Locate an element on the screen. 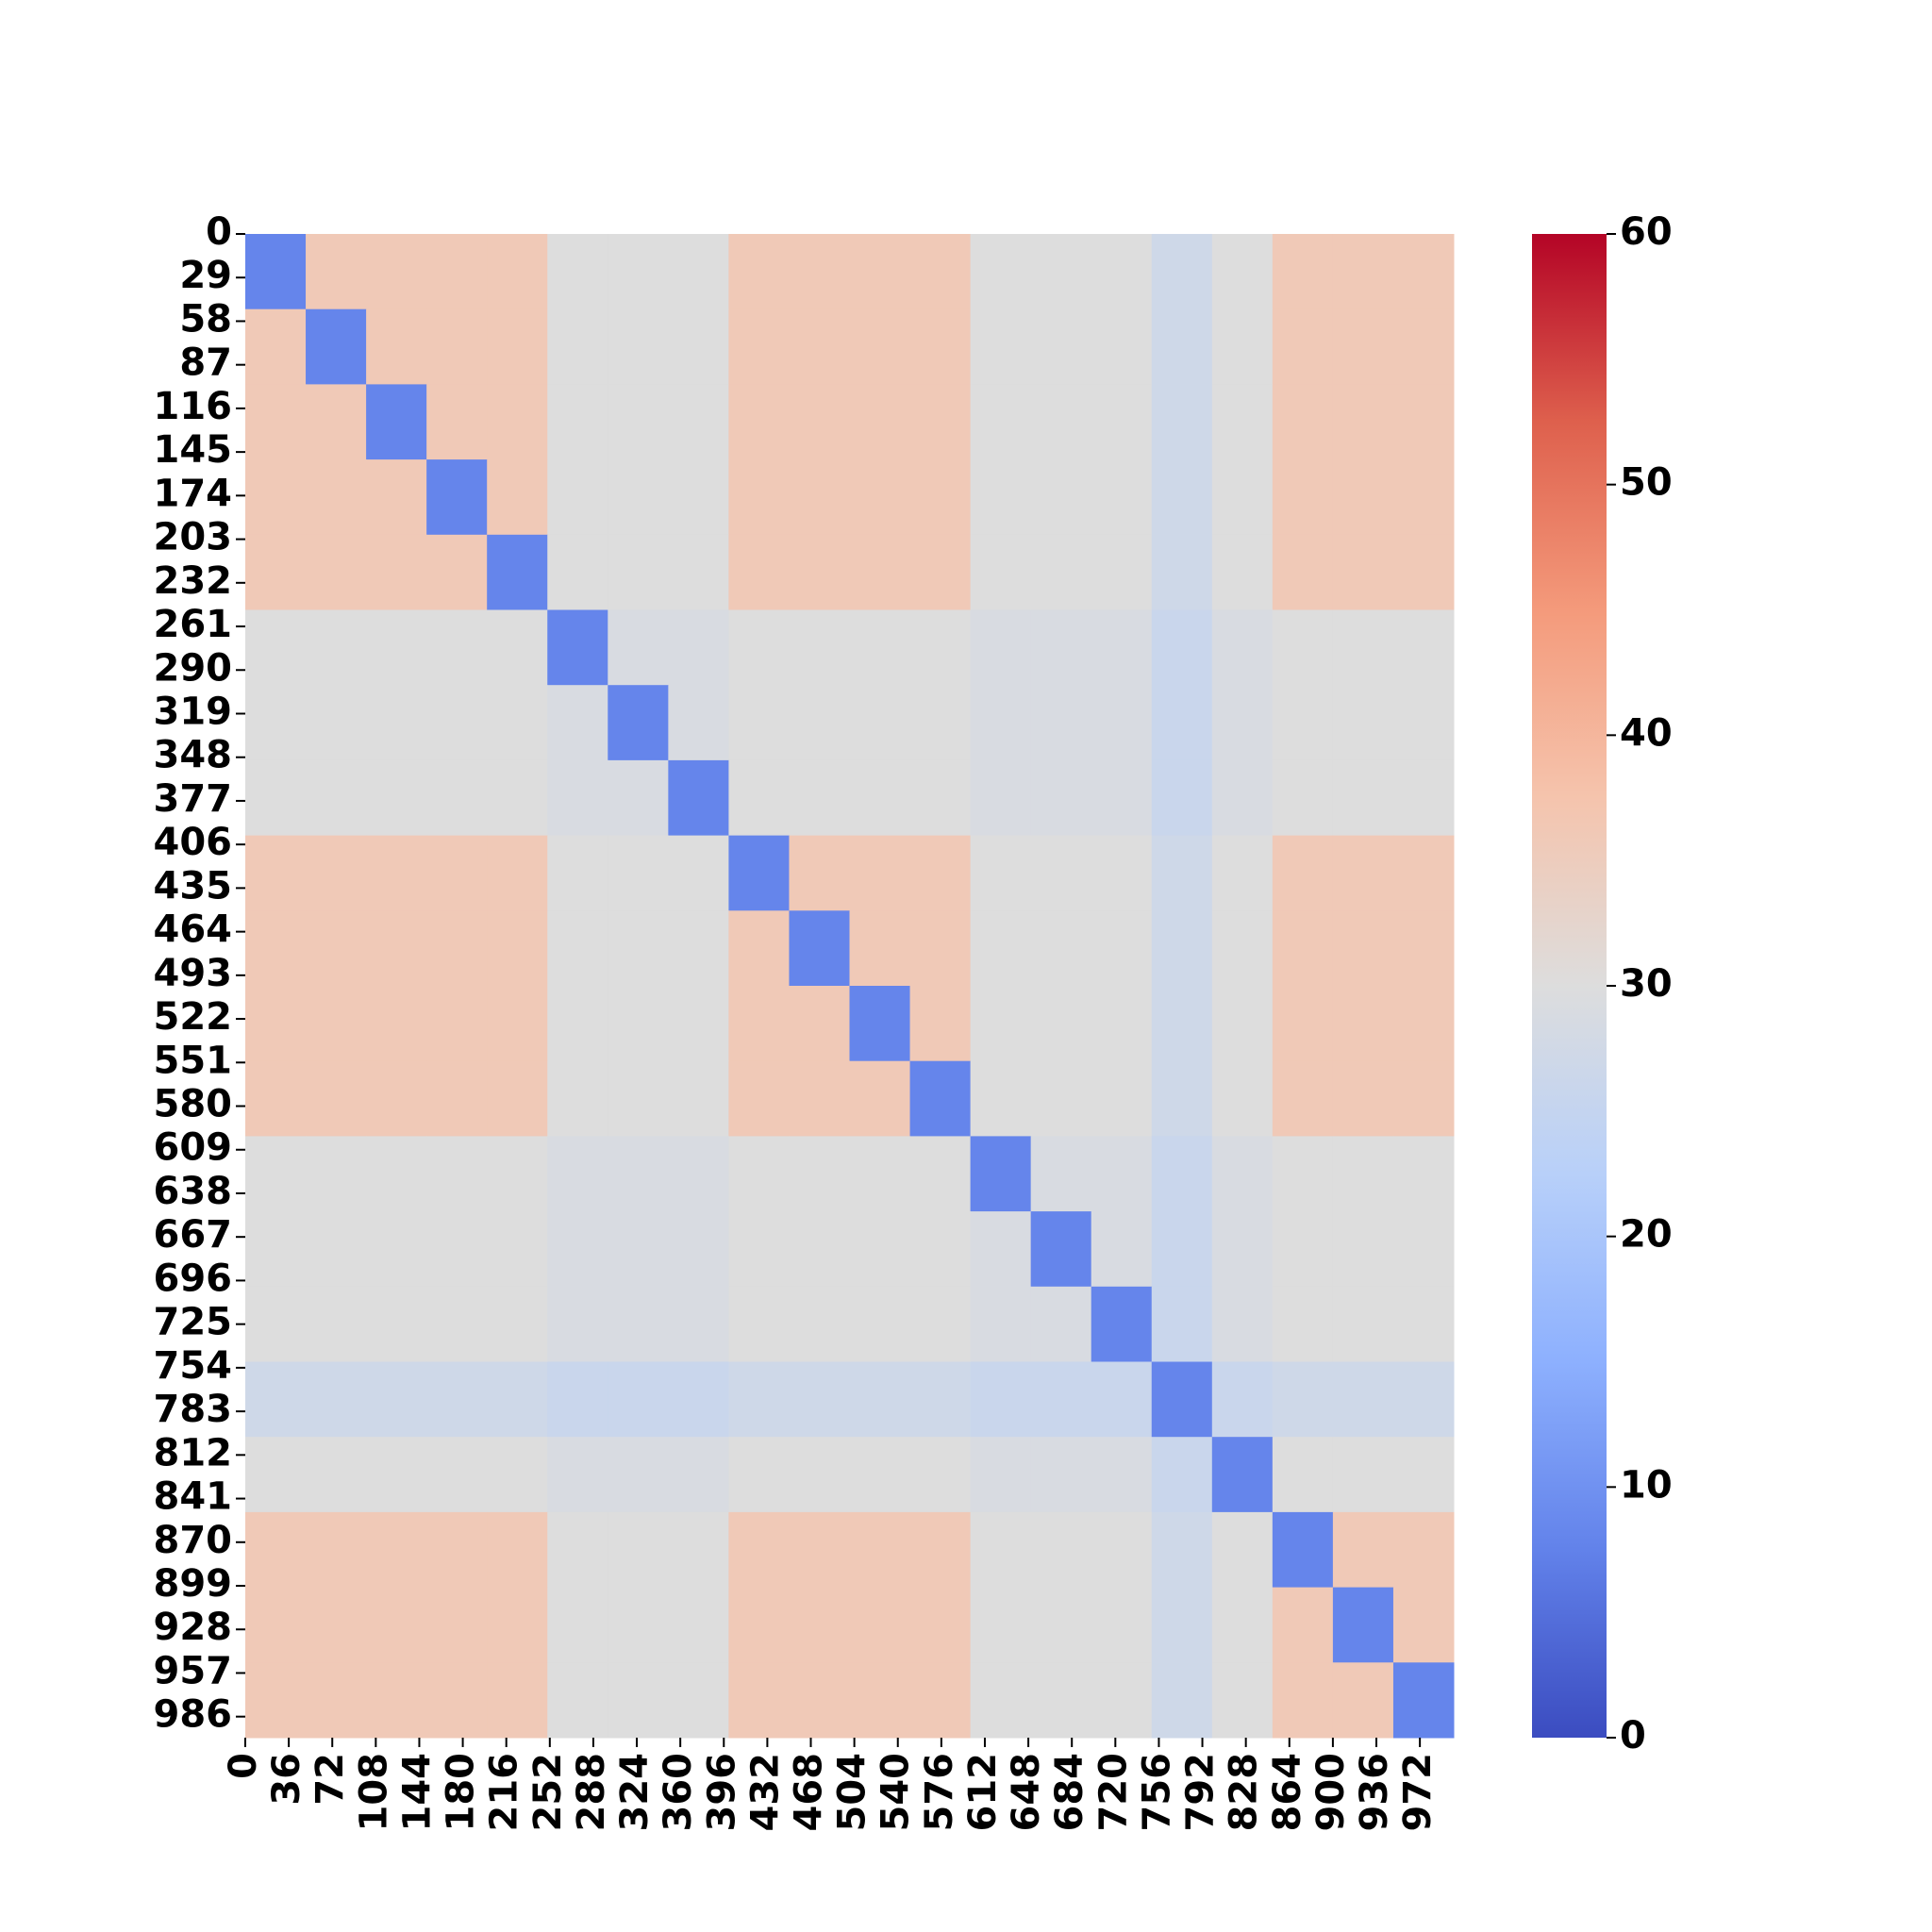 Image resolution: width=1932 pixels, height=1932 pixels. y-tick-label: 870 is located at coordinates (194, 1540).